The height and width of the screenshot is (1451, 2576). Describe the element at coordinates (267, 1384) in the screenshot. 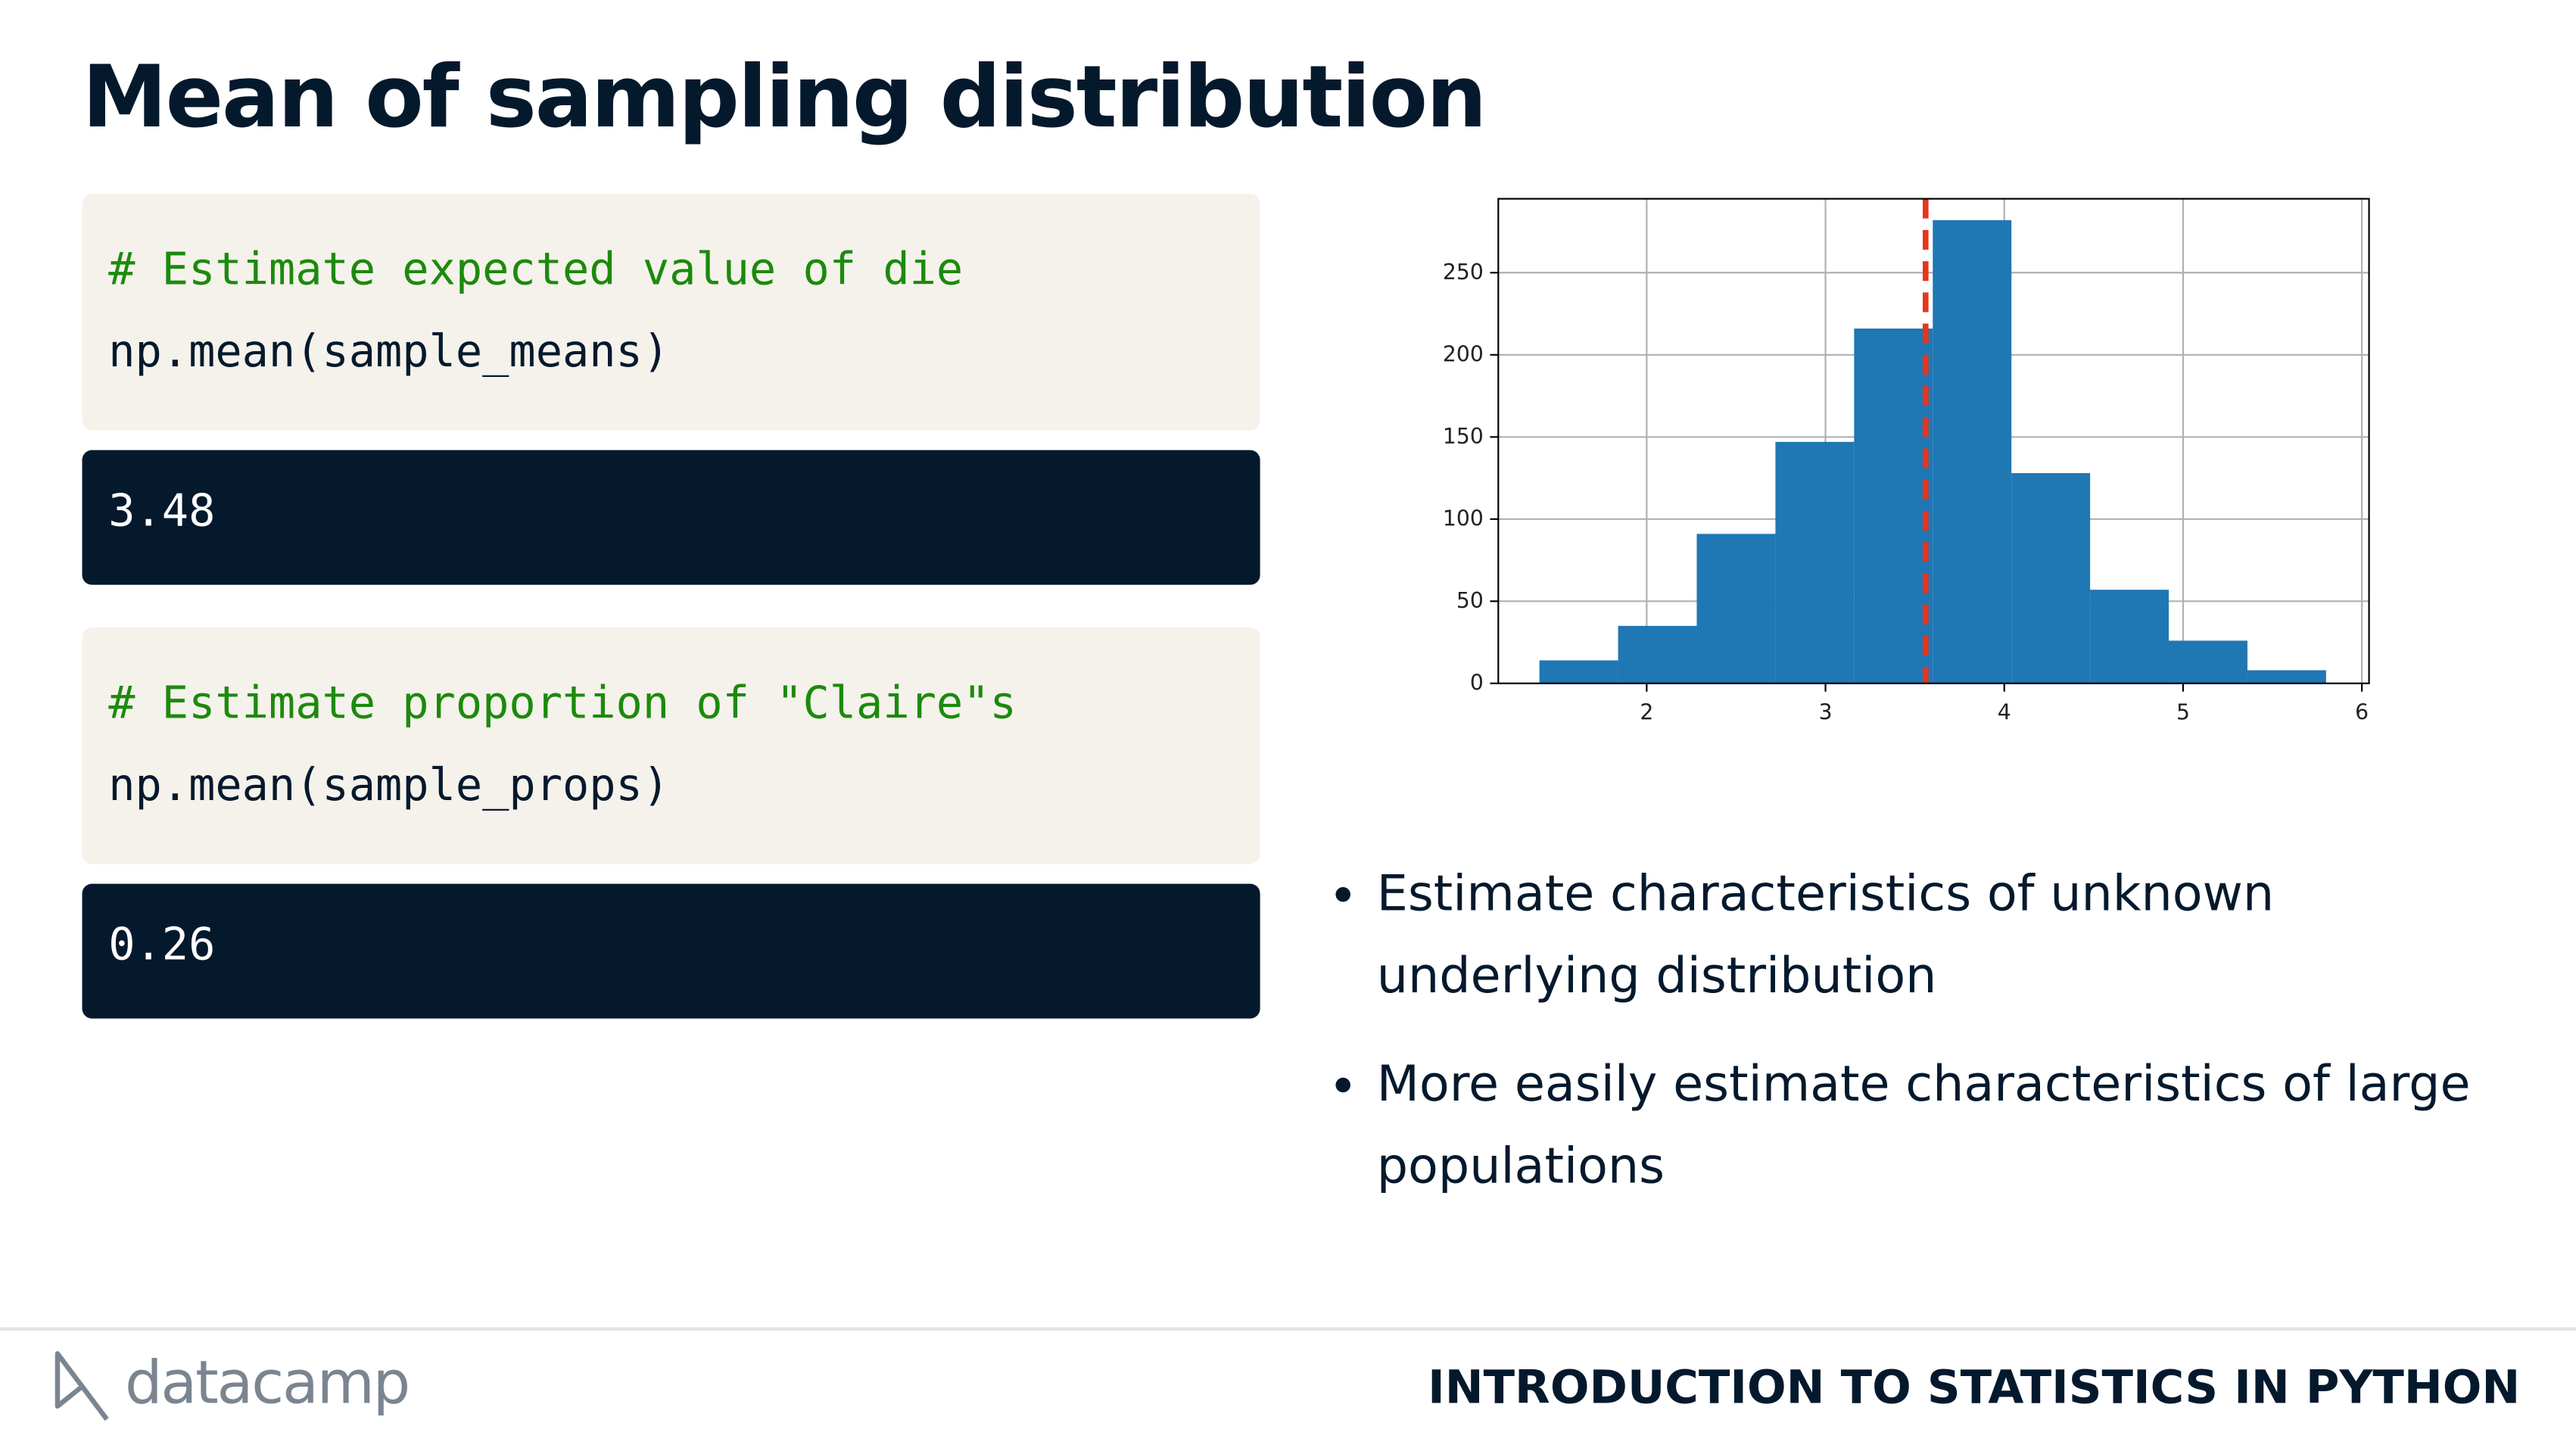

I see `logo-text: datacamp` at that location.